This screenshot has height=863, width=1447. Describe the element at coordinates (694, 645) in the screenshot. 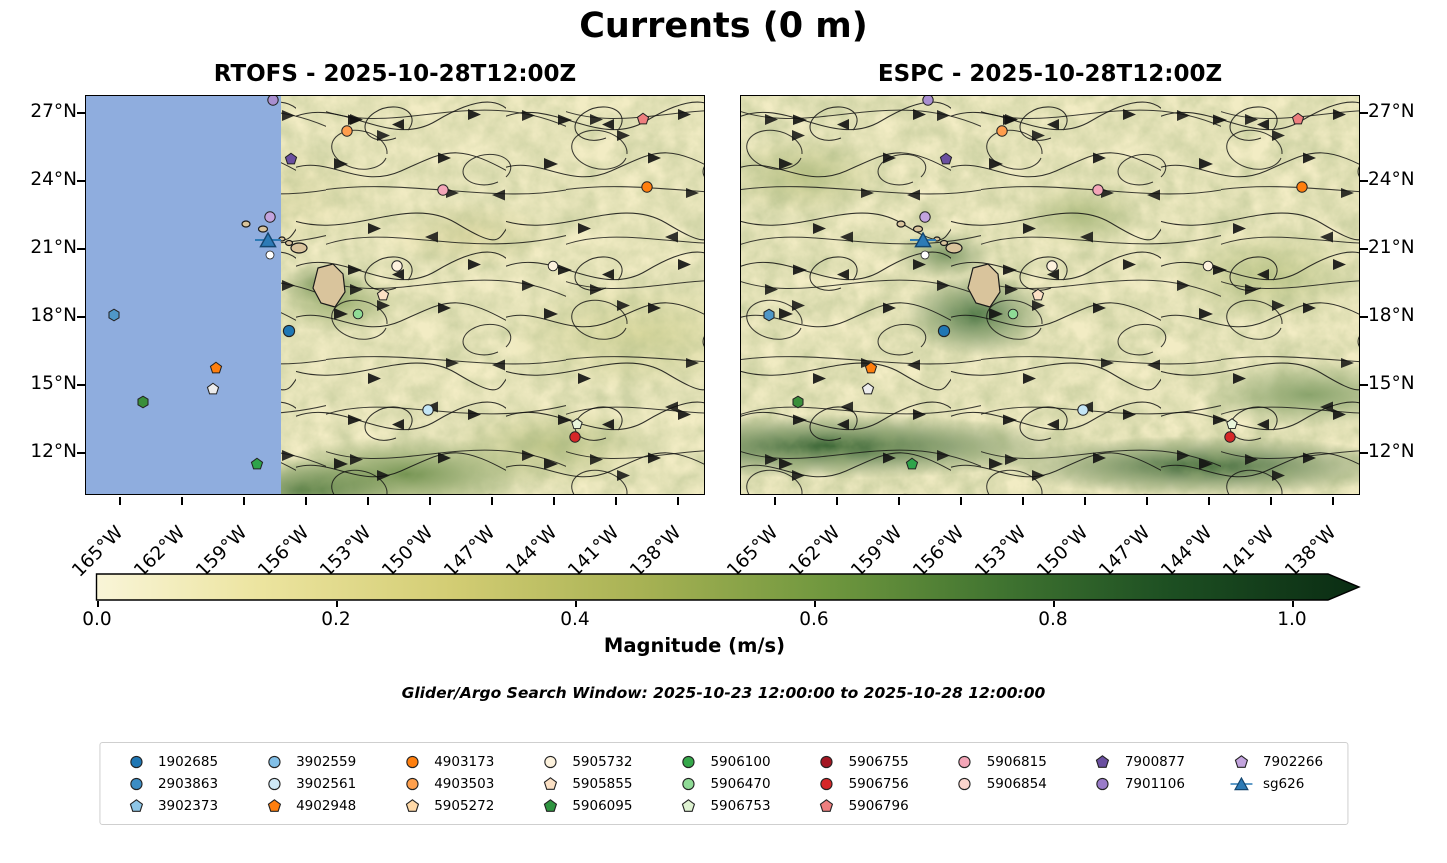

I see `colorbar-label: Magnitude (m/s)` at that location.